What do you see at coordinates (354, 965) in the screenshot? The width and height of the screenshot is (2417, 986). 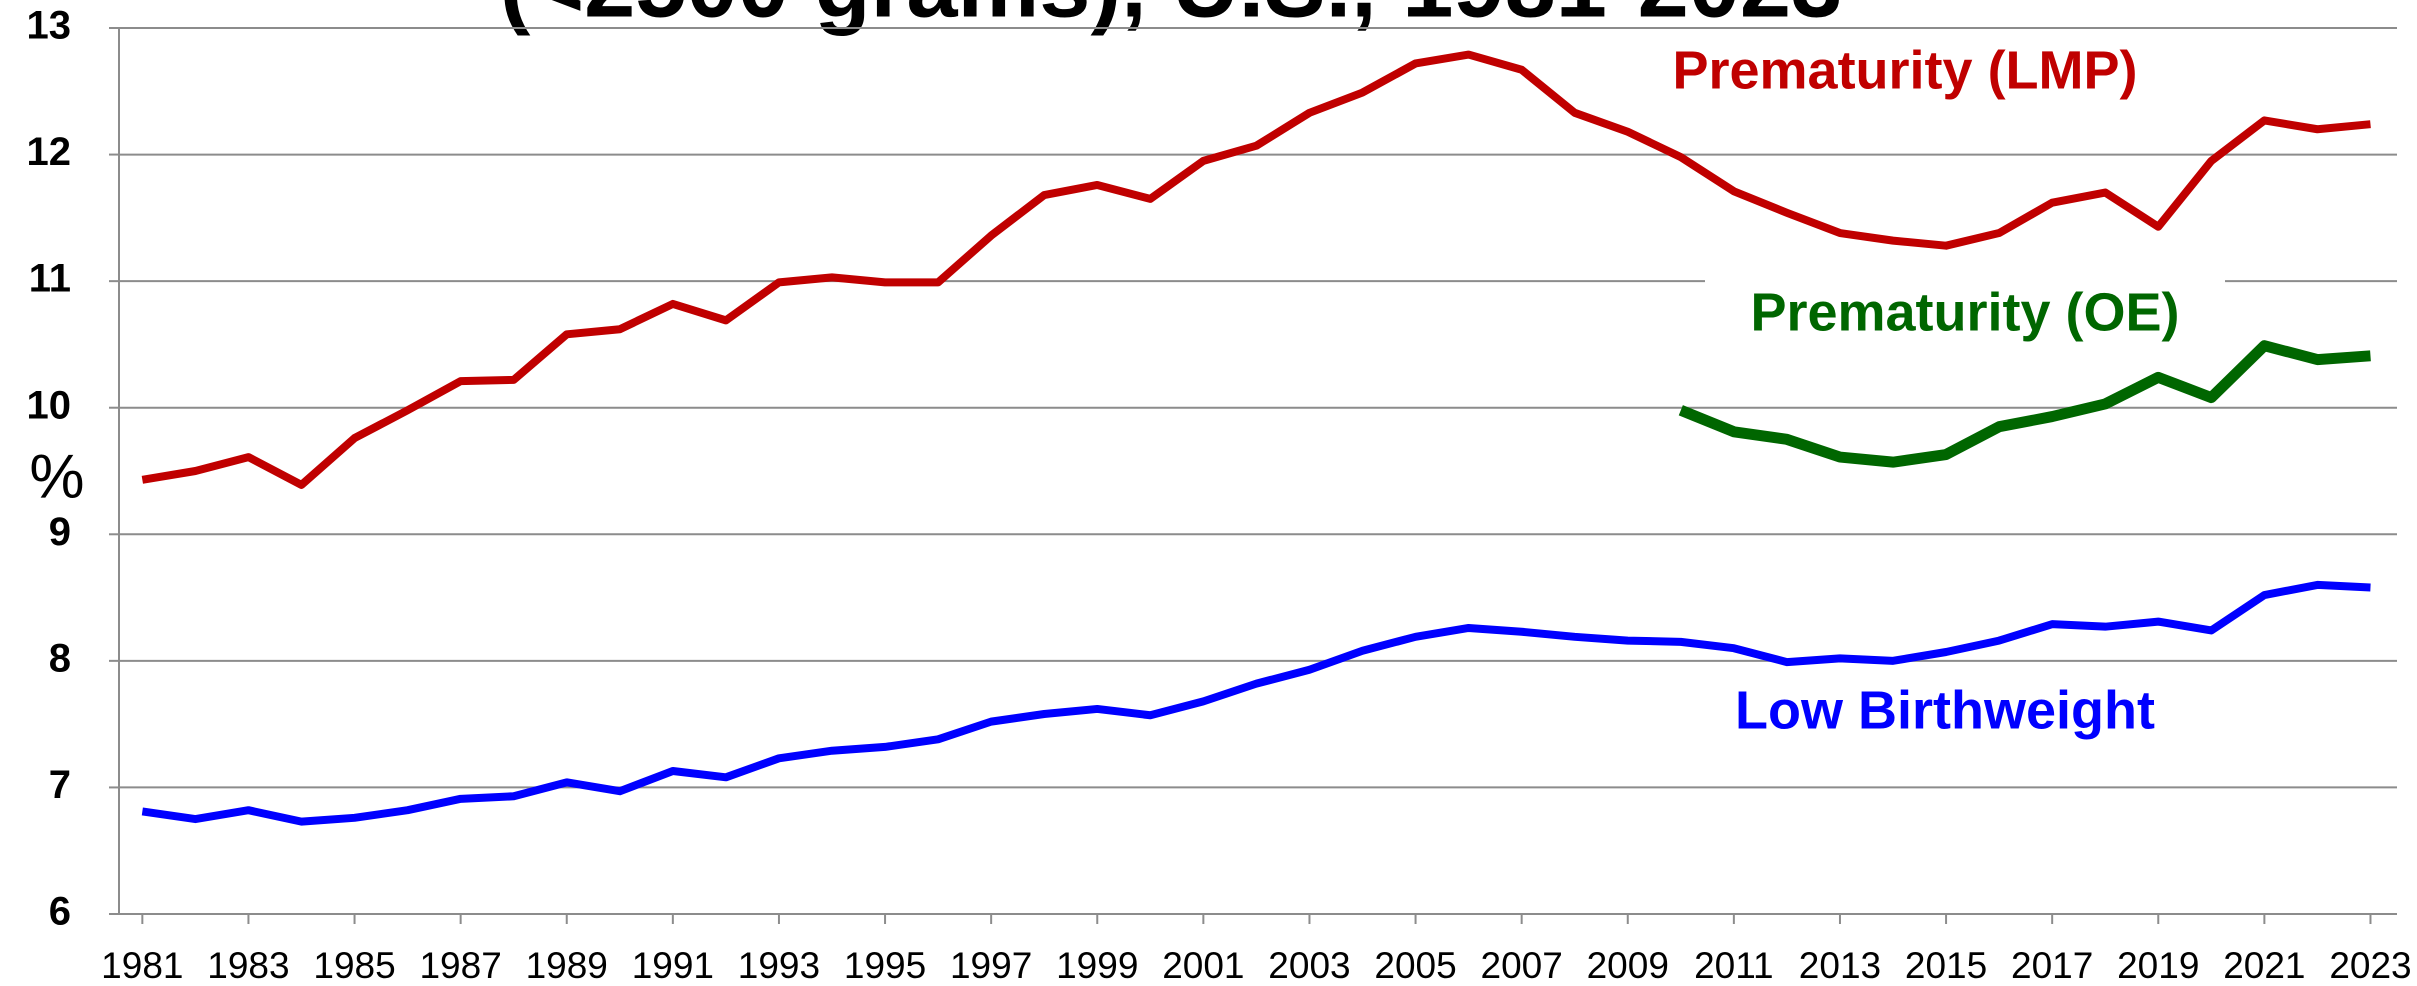 I see `x-tick-label: 1985` at bounding box center [354, 965].